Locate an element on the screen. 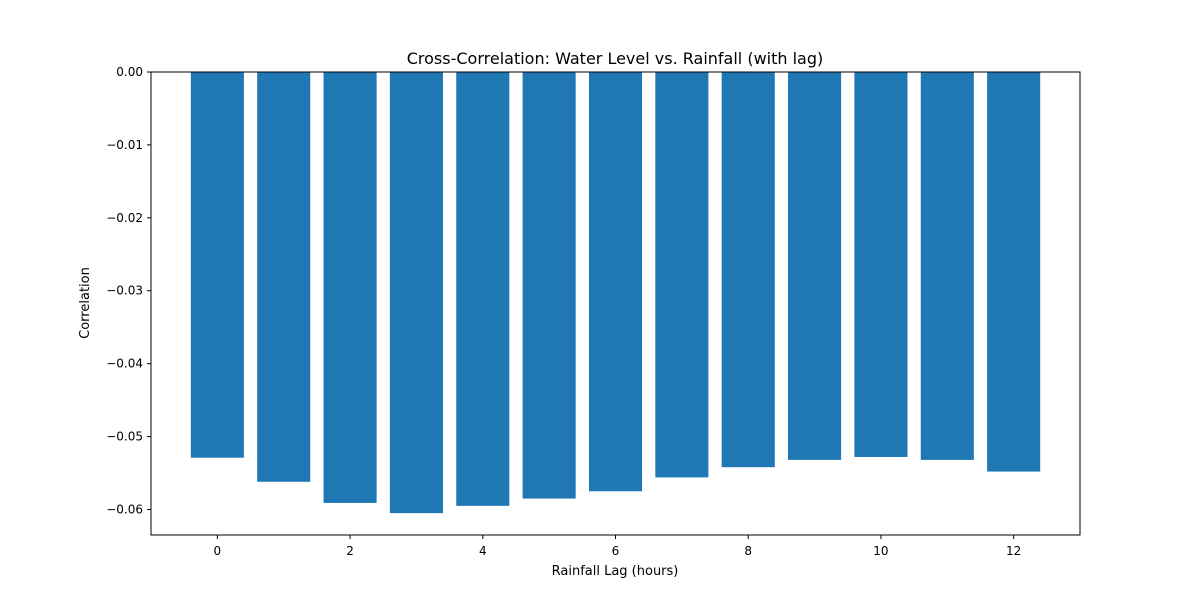  y-tick-label: −0.03 is located at coordinates (124, 291).